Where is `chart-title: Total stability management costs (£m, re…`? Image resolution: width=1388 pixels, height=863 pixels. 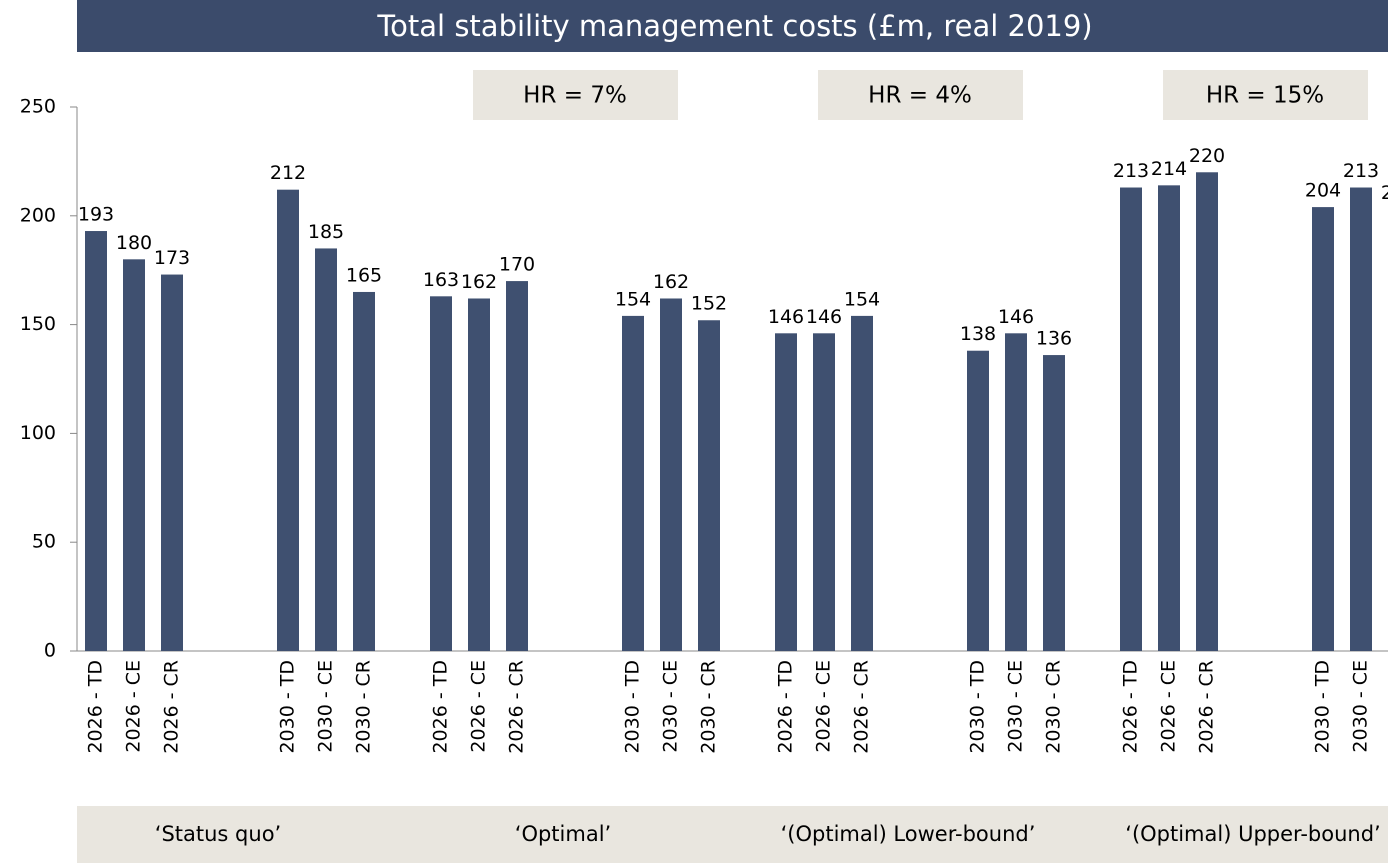 chart-title: Total stability management costs (£m, re… is located at coordinates (734, 26).